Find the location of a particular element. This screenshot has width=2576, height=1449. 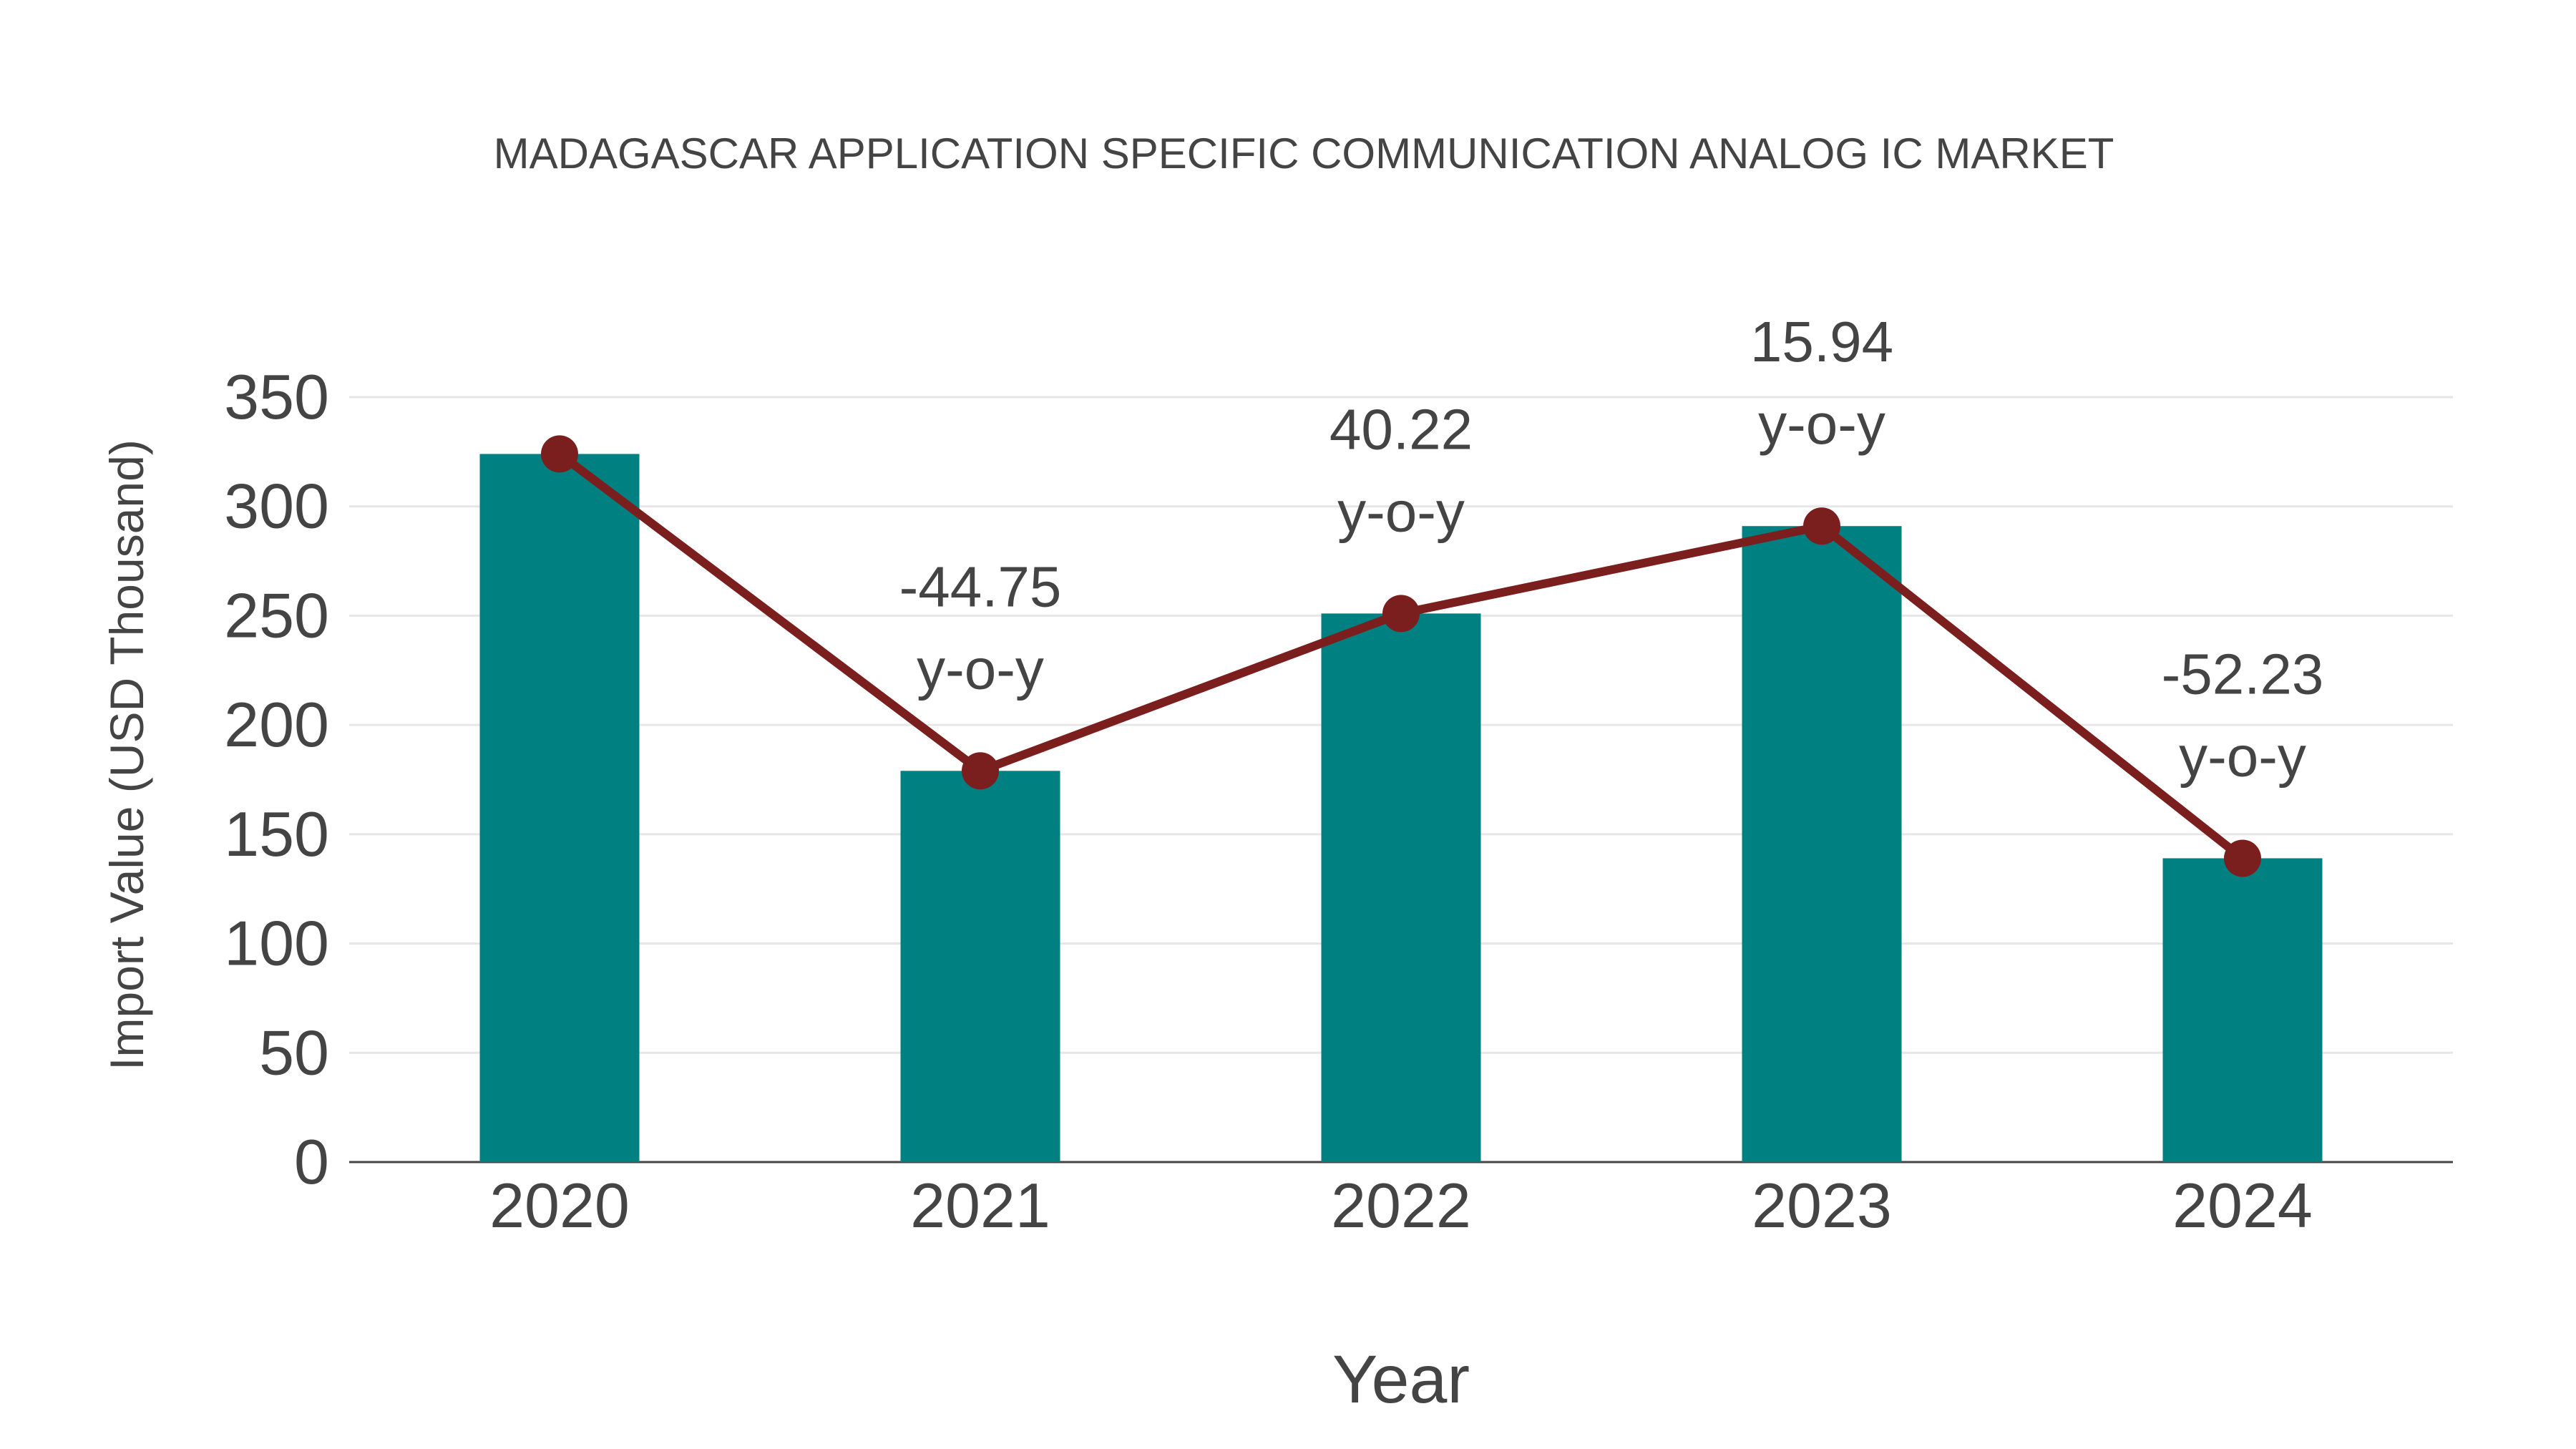

x-axis-title: Year is located at coordinates (1401, 1380).